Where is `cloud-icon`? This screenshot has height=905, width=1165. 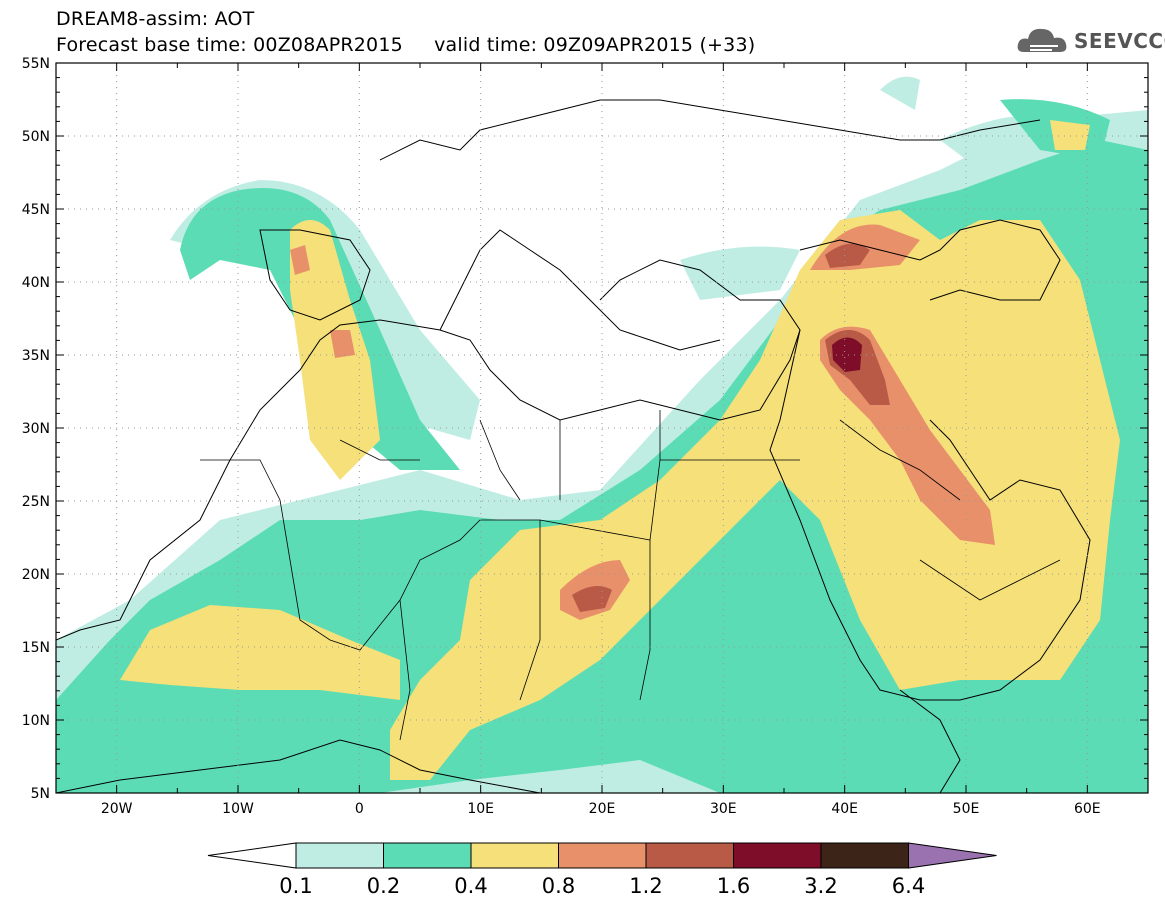
cloud-icon is located at coordinates (1042, 40).